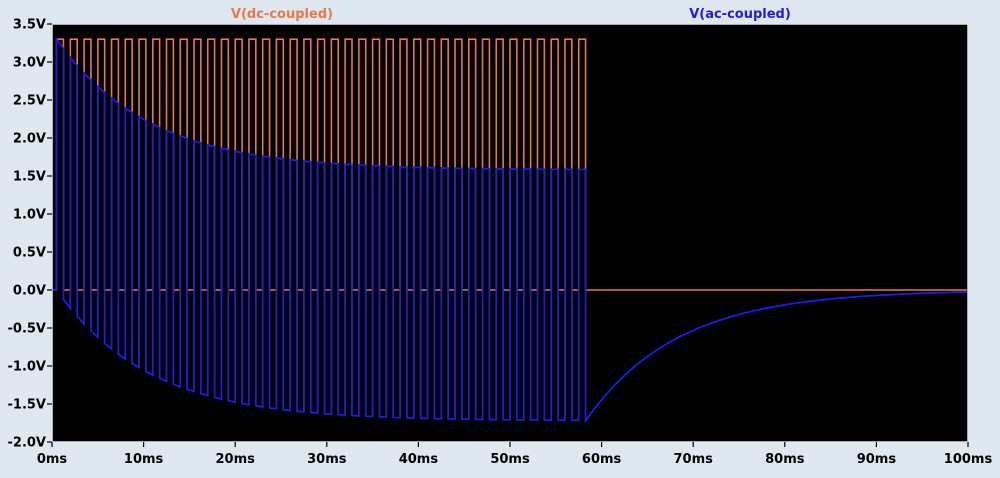 The height and width of the screenshot is (478, 1000). What do you see at coordinates (694, 459) in the screenshot?
I see `x-tick-label: 70ms` at bounding box center [694, 459].